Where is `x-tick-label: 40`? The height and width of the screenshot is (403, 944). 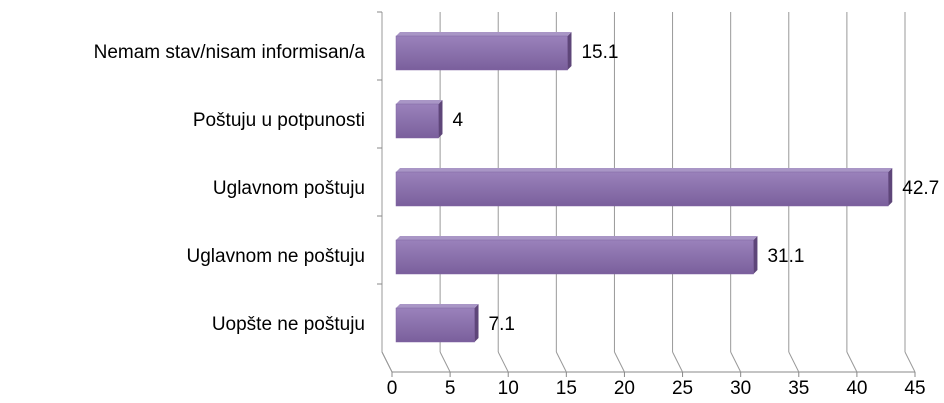
x-tick-label: 40 is located at coordinates (856, 388).